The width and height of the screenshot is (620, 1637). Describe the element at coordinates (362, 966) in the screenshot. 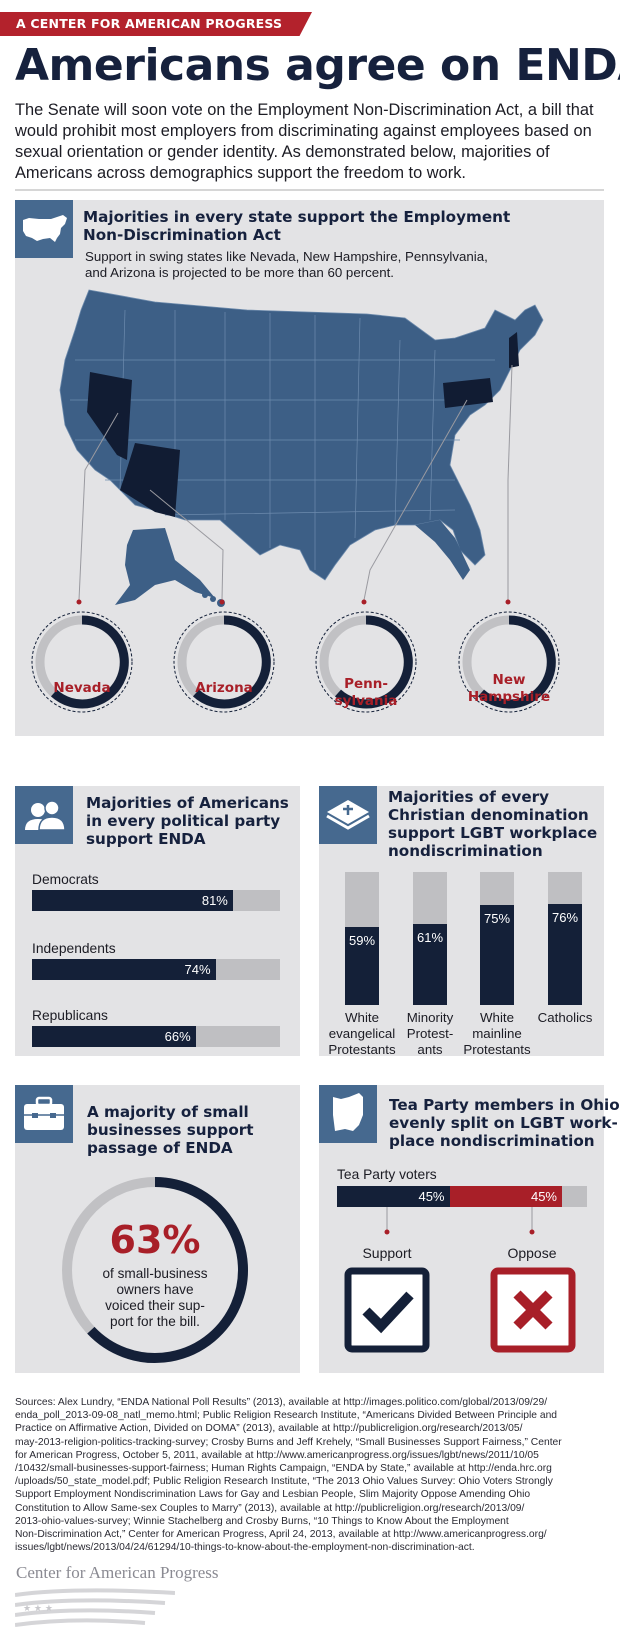

I see `christian-column-fill: 59%` at that location.